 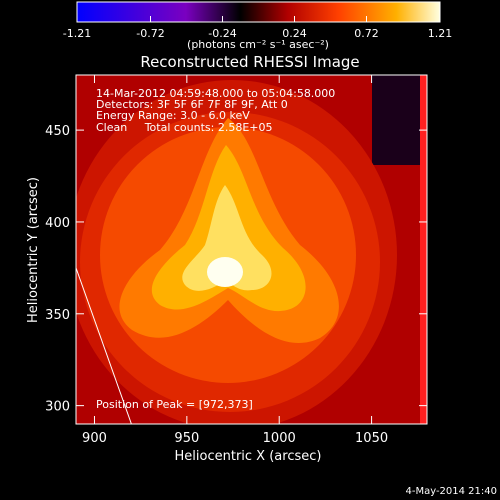 What do you see at coordinates (174, 404) in the screenshot?
I see `peak-position-label: Position of Peak = [972,373]` at bounding box center [174, 404].